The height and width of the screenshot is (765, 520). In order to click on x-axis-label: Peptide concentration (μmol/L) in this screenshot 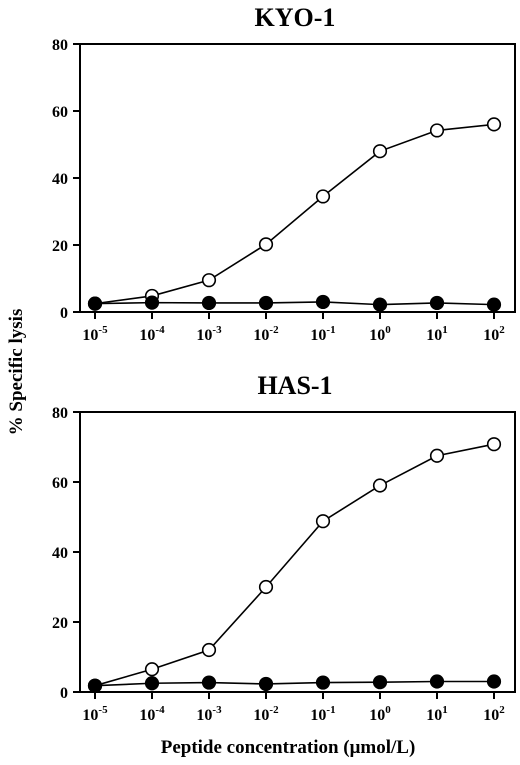, I will do `click(288, 747)`.